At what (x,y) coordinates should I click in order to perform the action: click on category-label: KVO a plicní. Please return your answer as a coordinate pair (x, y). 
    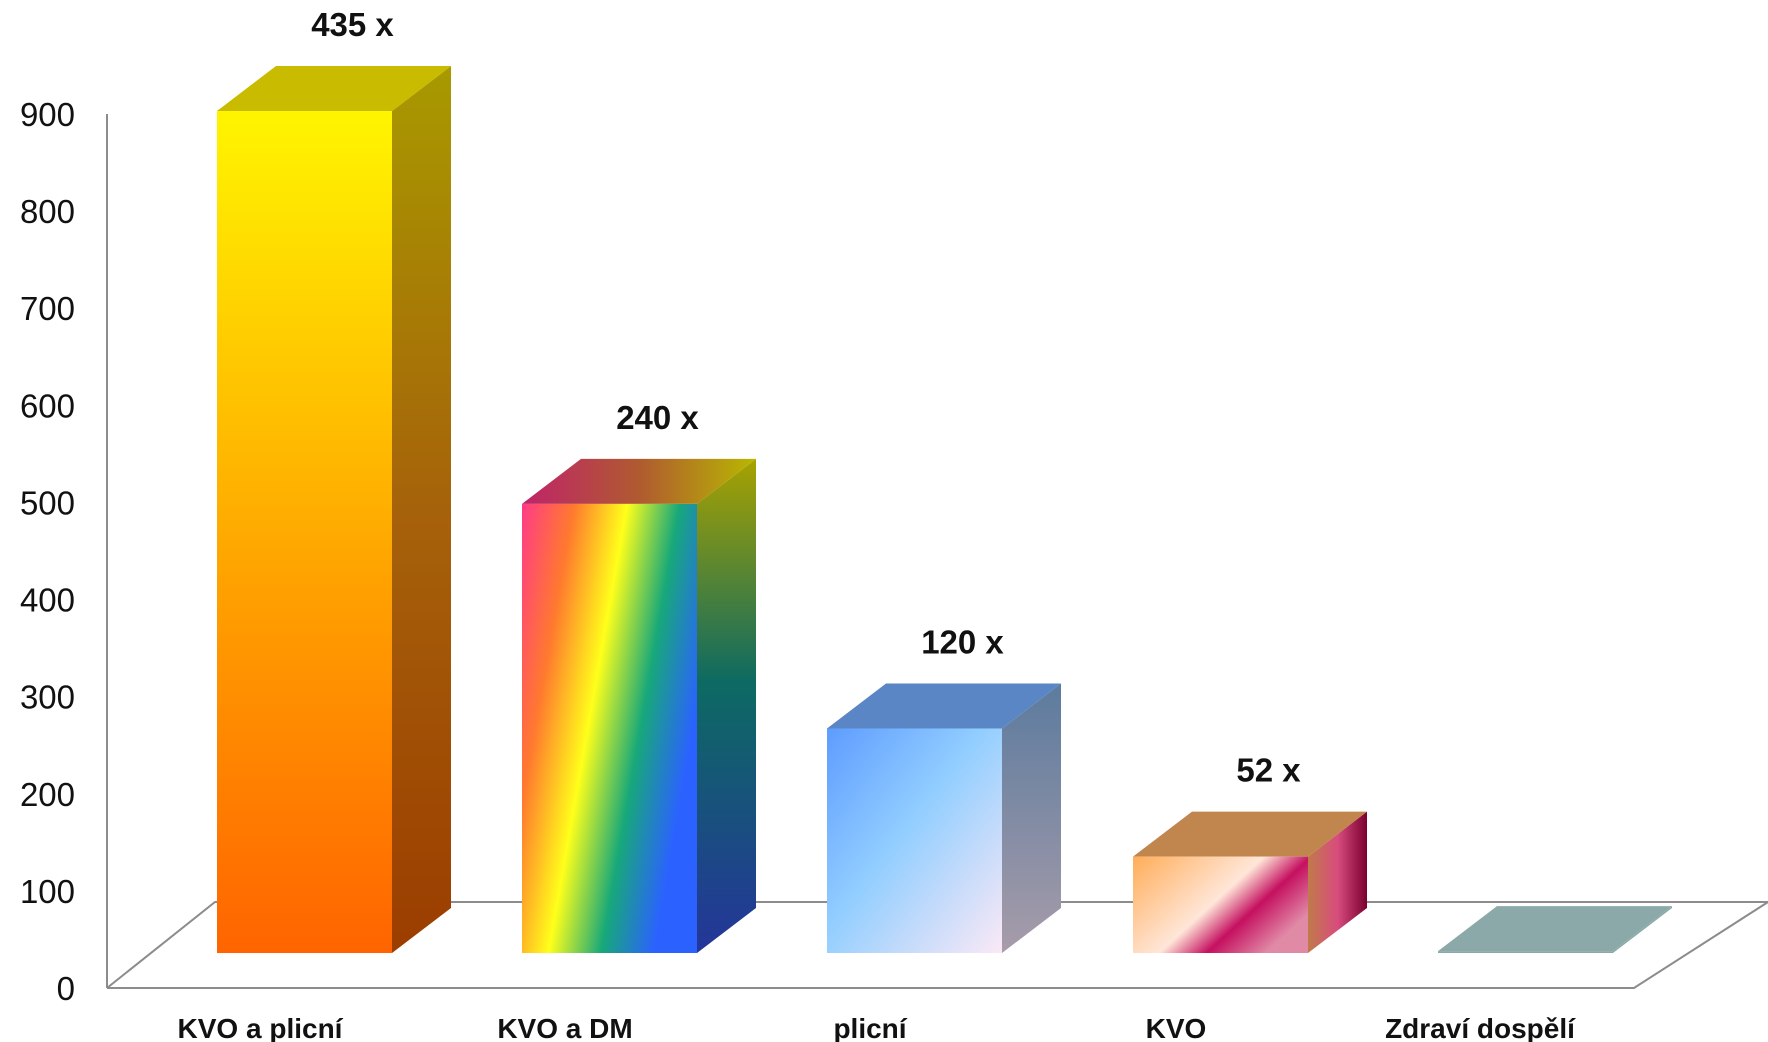
    Looking at the image, I should click on (261, 1027).